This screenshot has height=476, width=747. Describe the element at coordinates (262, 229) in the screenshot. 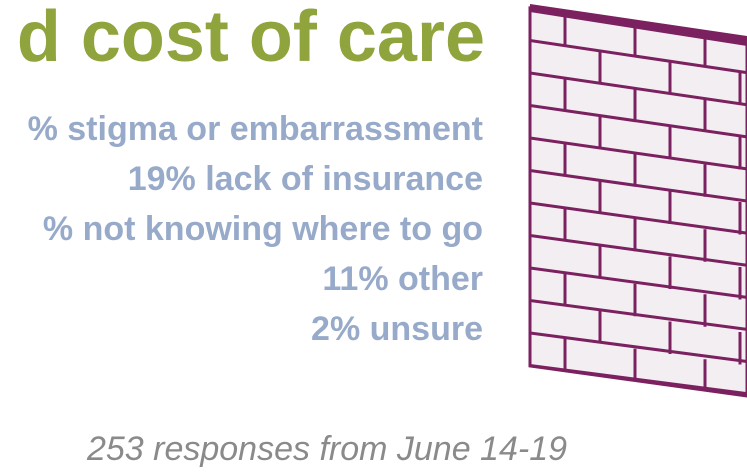

I see `reason: % not knowing where to go` at that location.